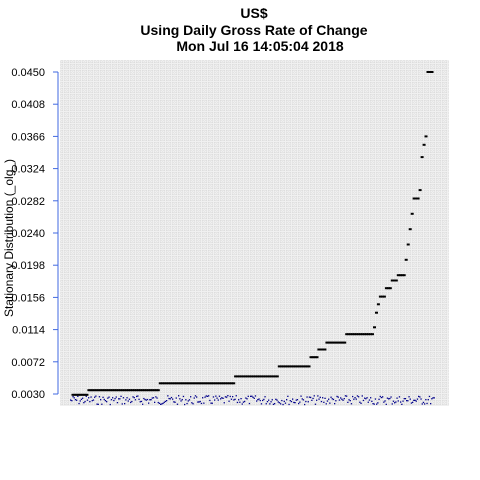 The height and width of the screenshot is (480, 480). Describe the element at coordinates (28, 298) in the screenshot. I see `y-tick-label: 0.0156` at that location.